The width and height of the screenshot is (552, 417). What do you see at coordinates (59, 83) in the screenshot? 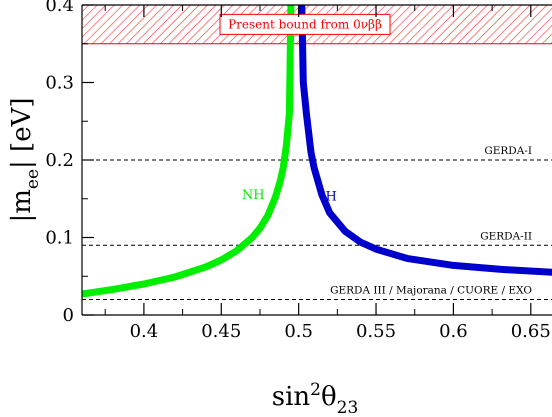
I see `y-tick-label: 0.3` at bounding box center [59, 83].